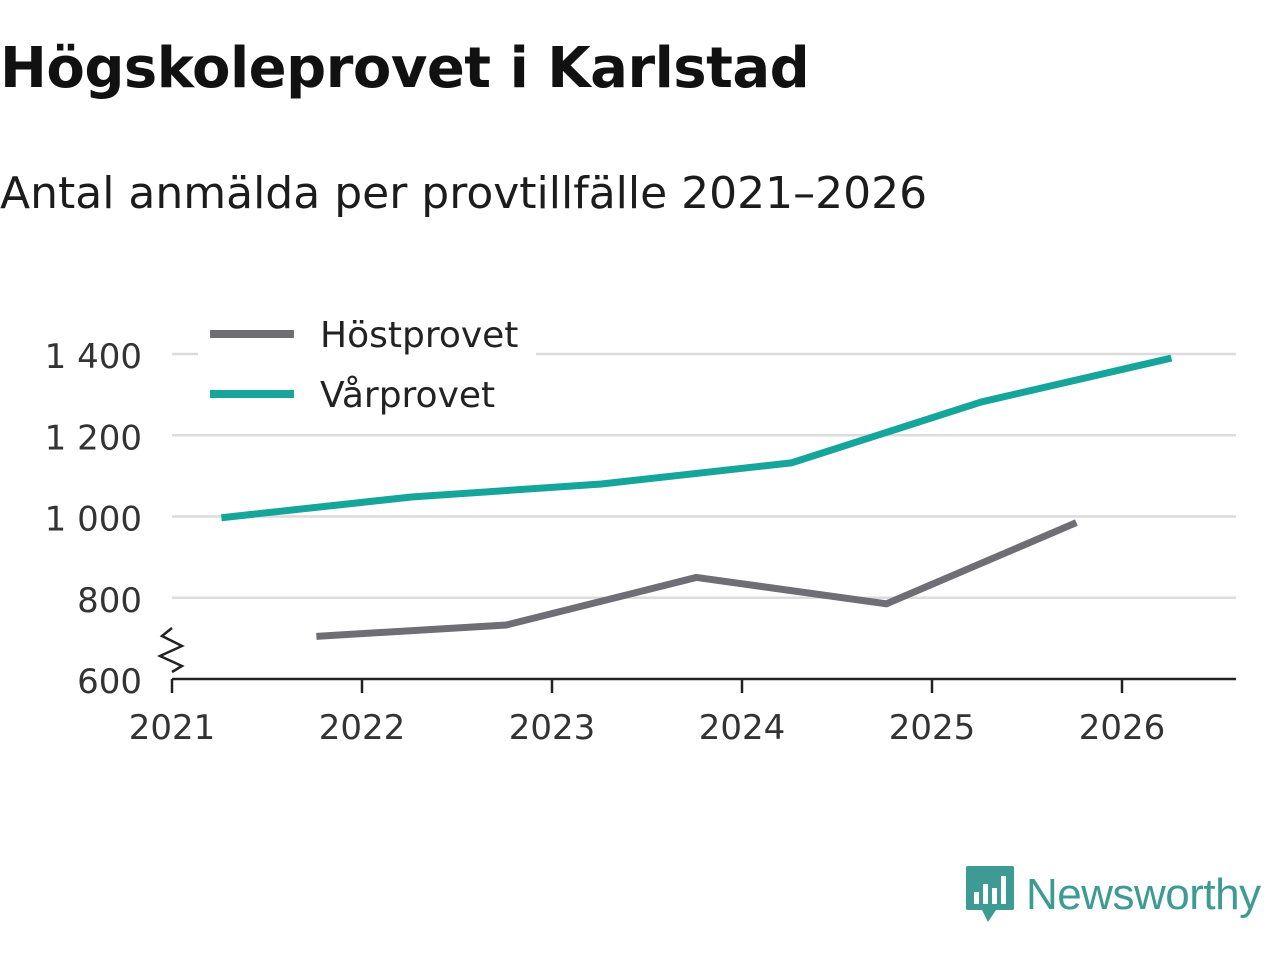 This screenshot has height=960, width=1280. Describe the element at coordinates (697, 438) in the screenshot. I see `series-line-varprovet` at that location.